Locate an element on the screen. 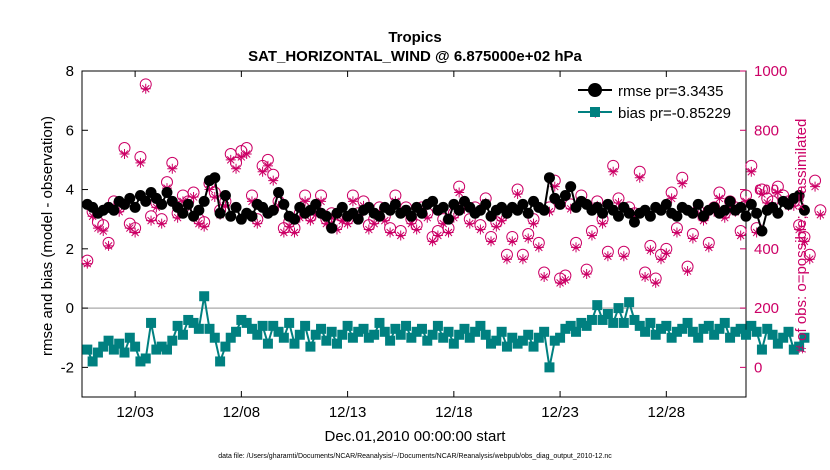 This screenshot has height=470, width=830. y-axis-label: rmse and bias (model - observation) is located at coordinates (47, 236).